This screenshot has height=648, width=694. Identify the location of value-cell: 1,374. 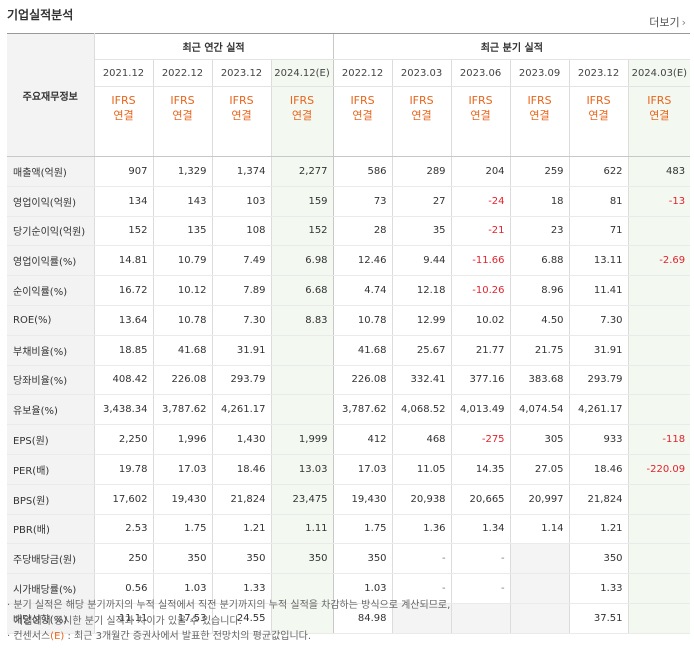
(241, 171).